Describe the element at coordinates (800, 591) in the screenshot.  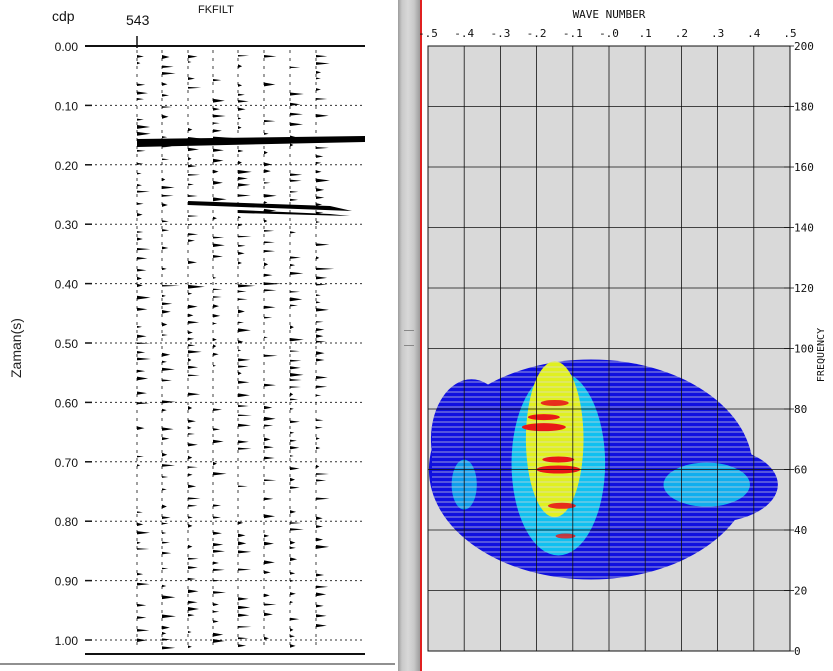
I see `y-tick-label: 20` at that location.